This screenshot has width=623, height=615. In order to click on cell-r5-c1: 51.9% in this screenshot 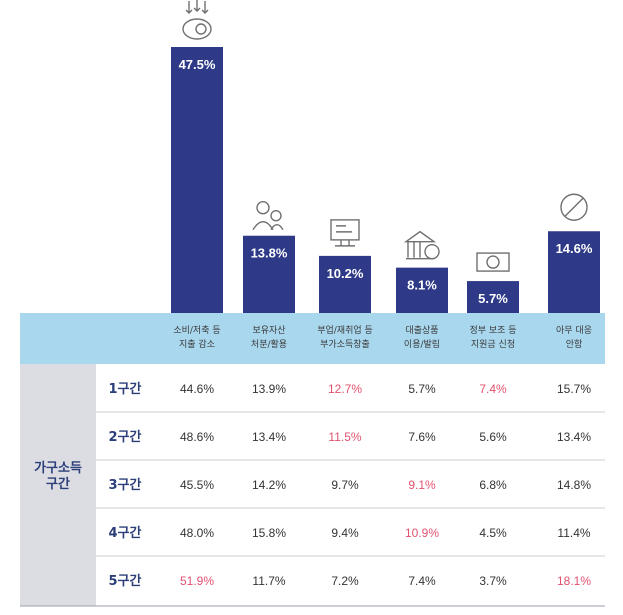, I will do `click(197, 581)`.